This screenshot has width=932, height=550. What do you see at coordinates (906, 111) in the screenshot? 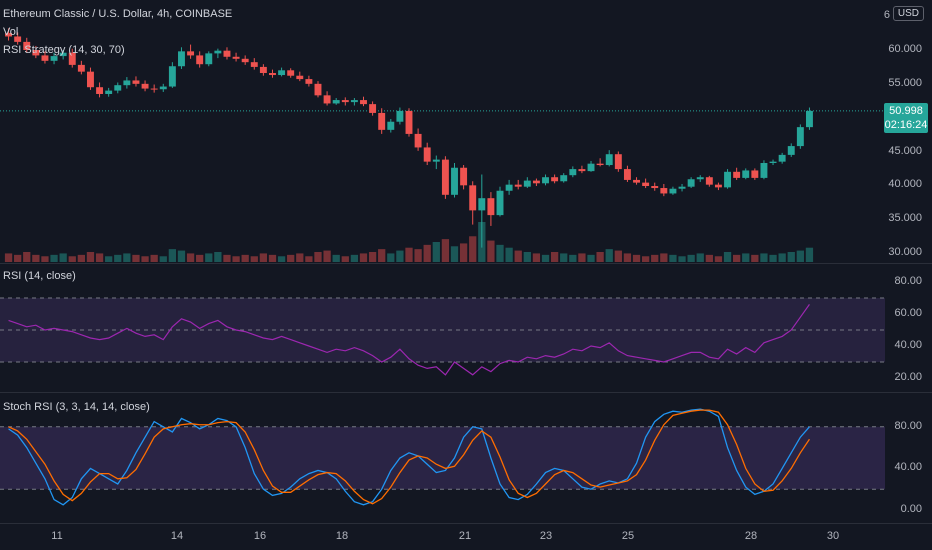
I see `last-price-value: 50.998` at bounding box center [906, 111].